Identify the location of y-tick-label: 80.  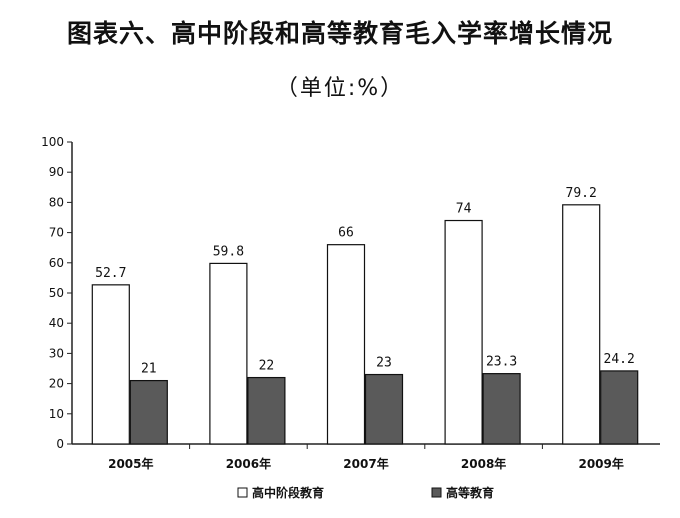
(56, 202).